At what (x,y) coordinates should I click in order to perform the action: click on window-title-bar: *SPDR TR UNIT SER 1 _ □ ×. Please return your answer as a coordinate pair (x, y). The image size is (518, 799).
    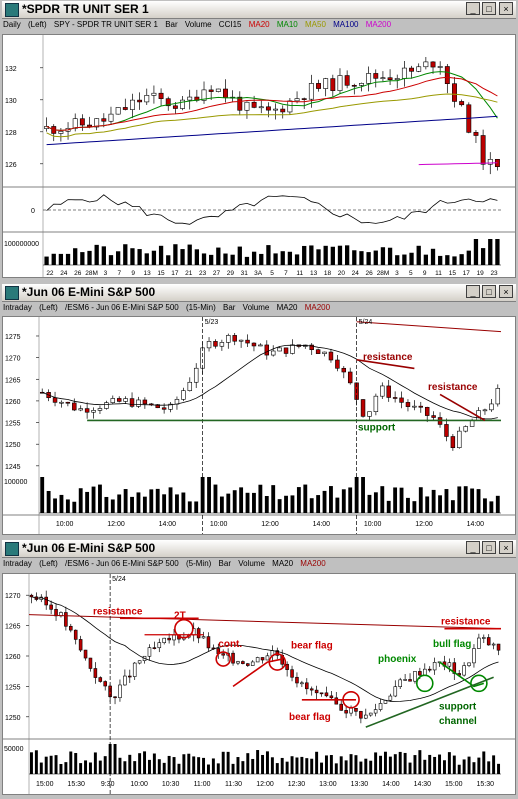
    Looking at the image, I should click on (259, 10).